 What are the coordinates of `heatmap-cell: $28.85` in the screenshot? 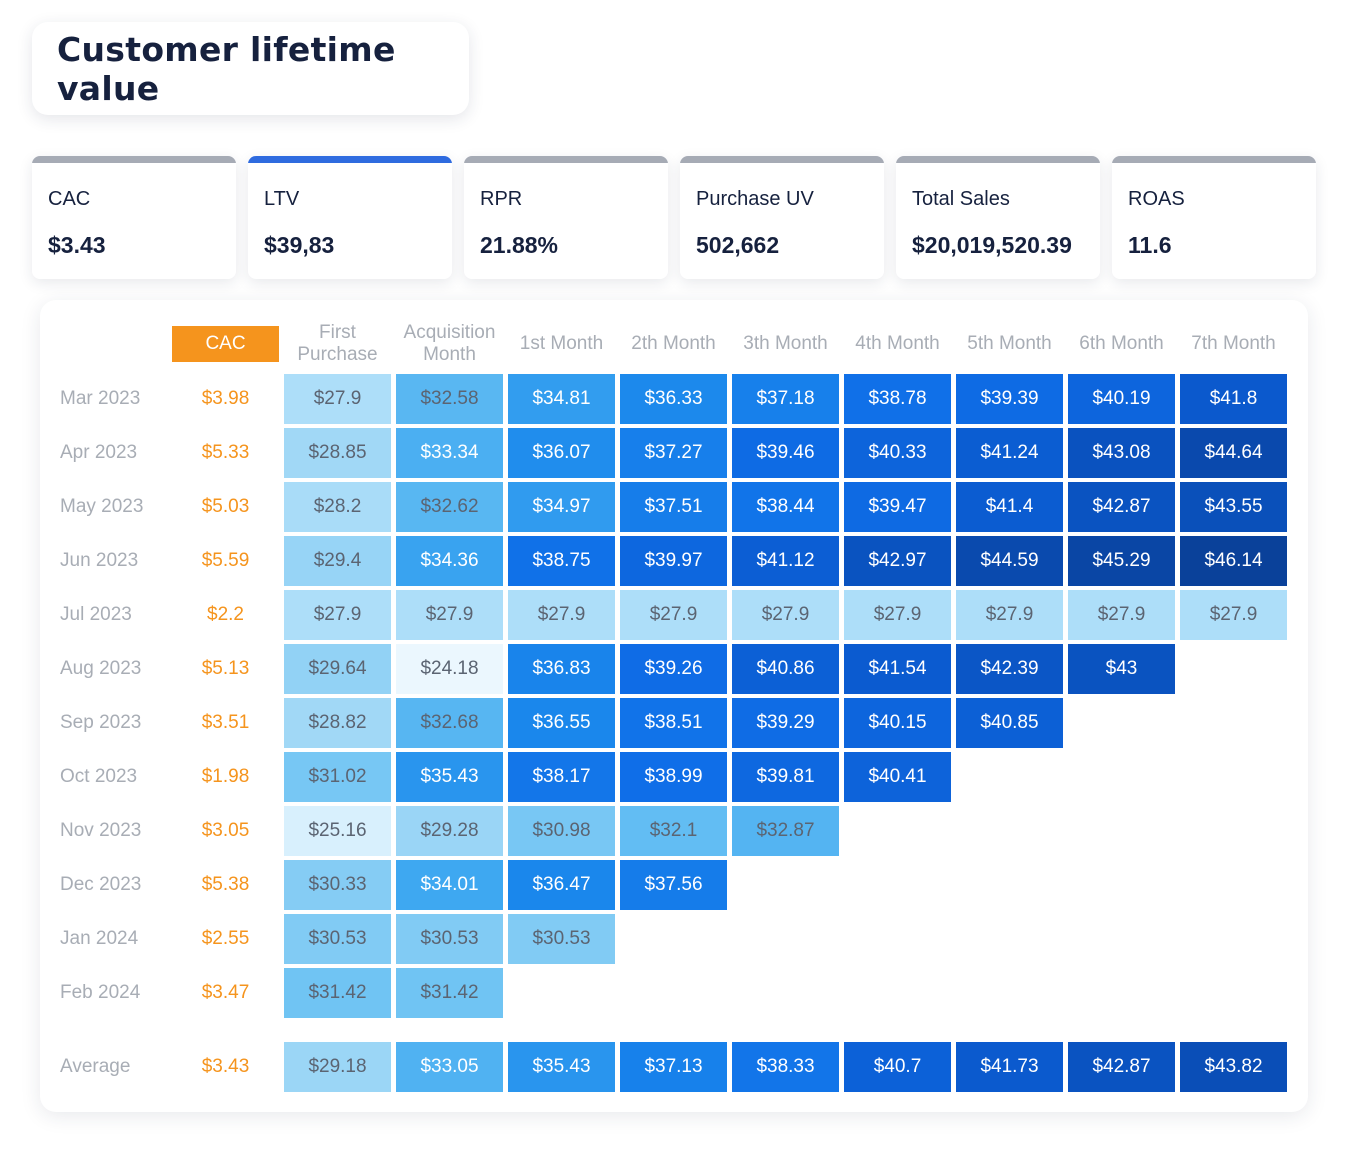 It's located at (337, 453).